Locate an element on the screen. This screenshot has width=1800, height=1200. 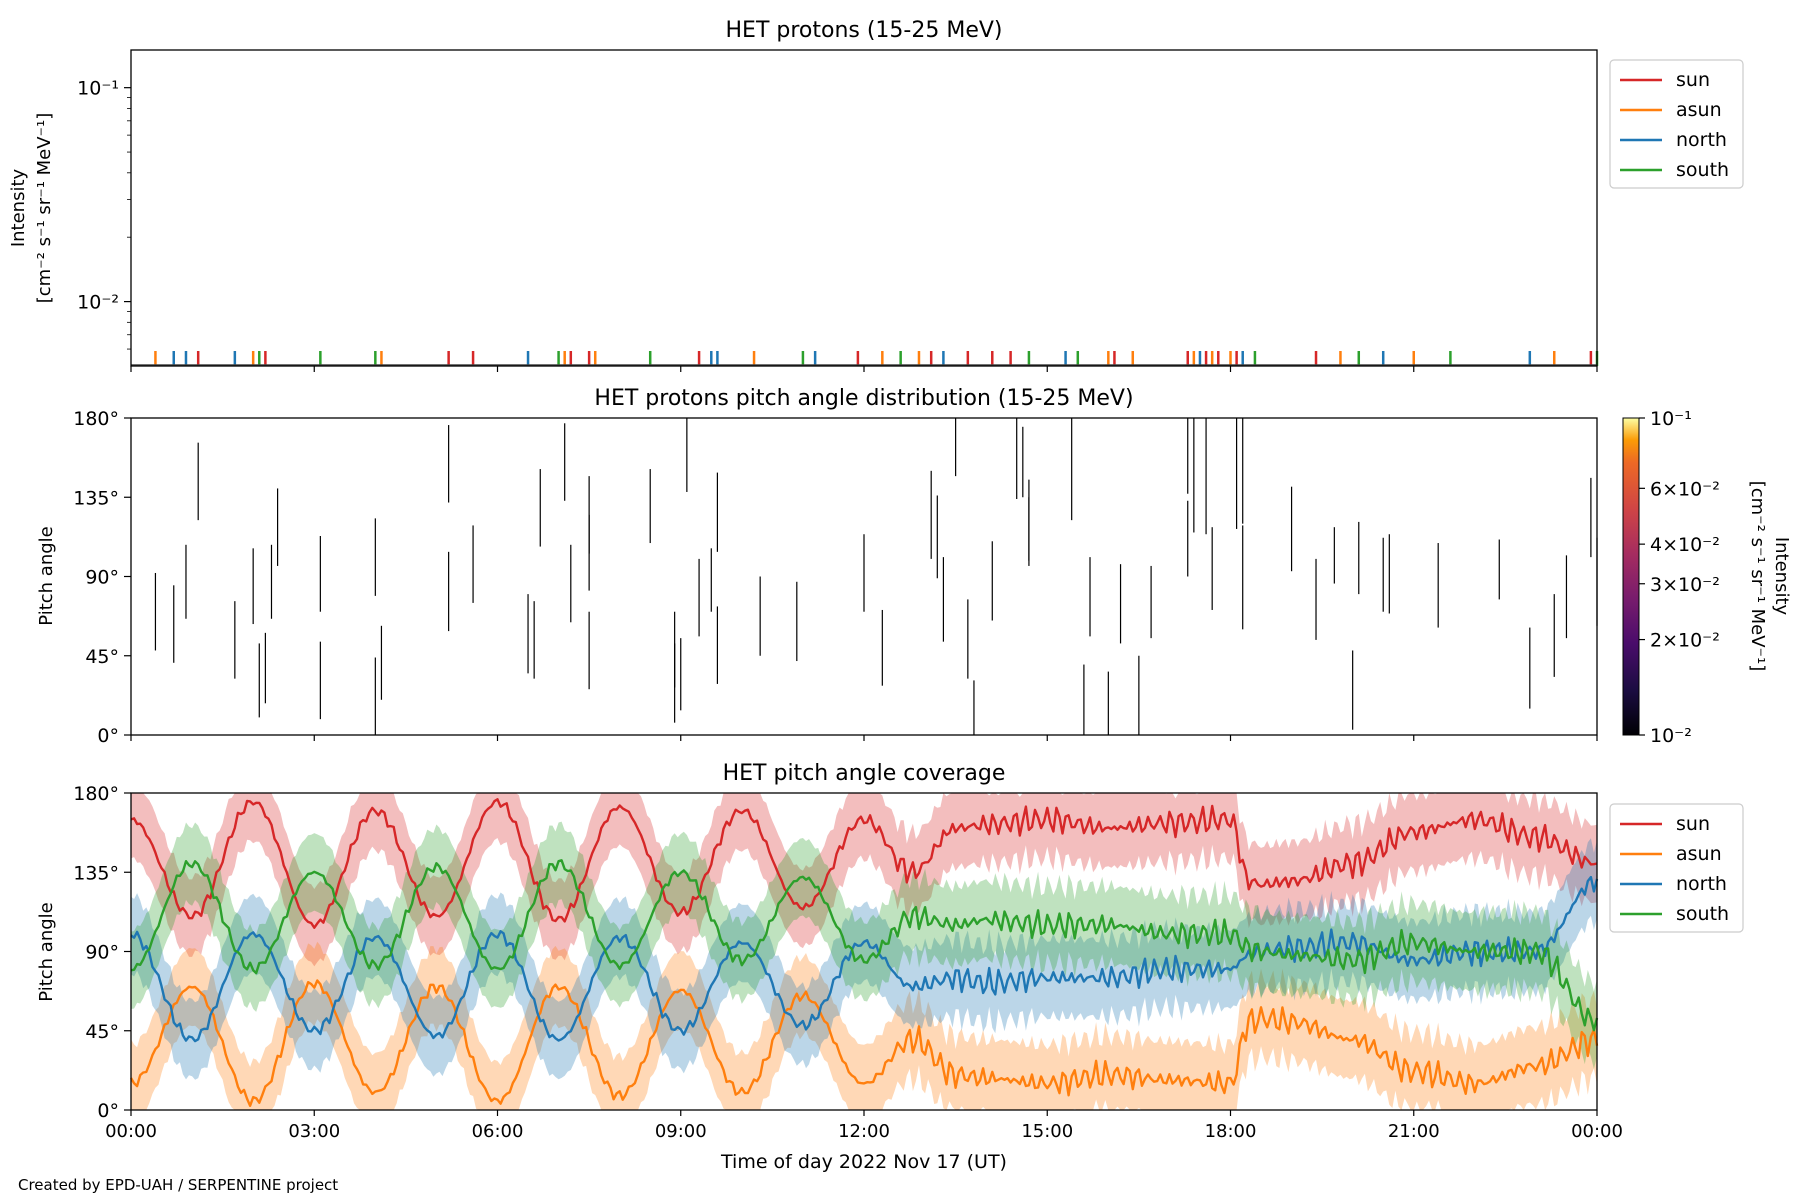
coverage-line-south is located at coordinates (864, 945).